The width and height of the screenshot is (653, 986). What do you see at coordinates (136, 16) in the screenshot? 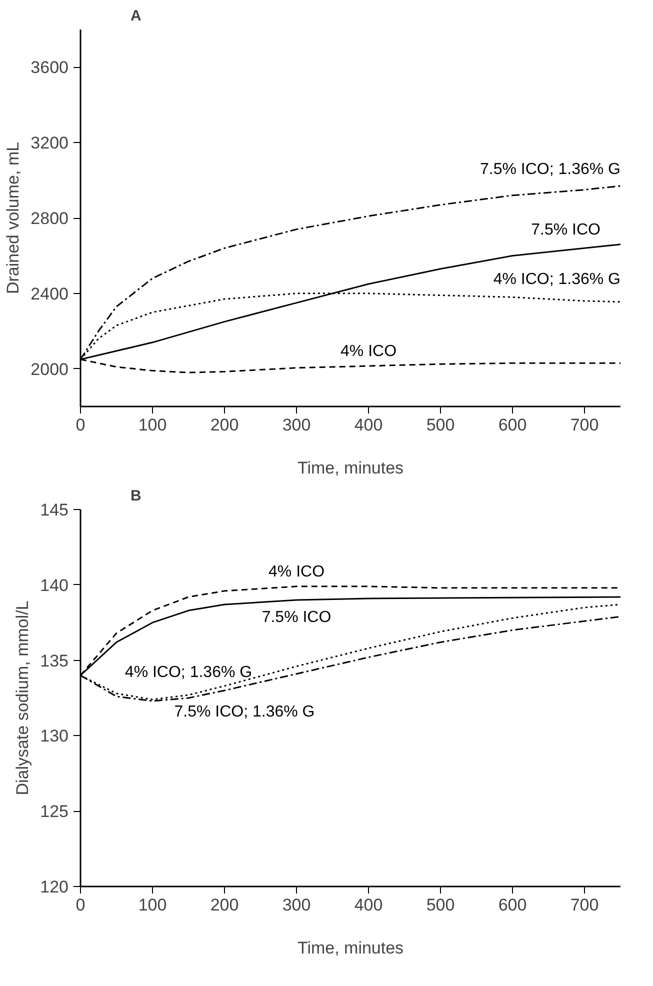
I see `chart-title: A` at bounding box center [136, 16].